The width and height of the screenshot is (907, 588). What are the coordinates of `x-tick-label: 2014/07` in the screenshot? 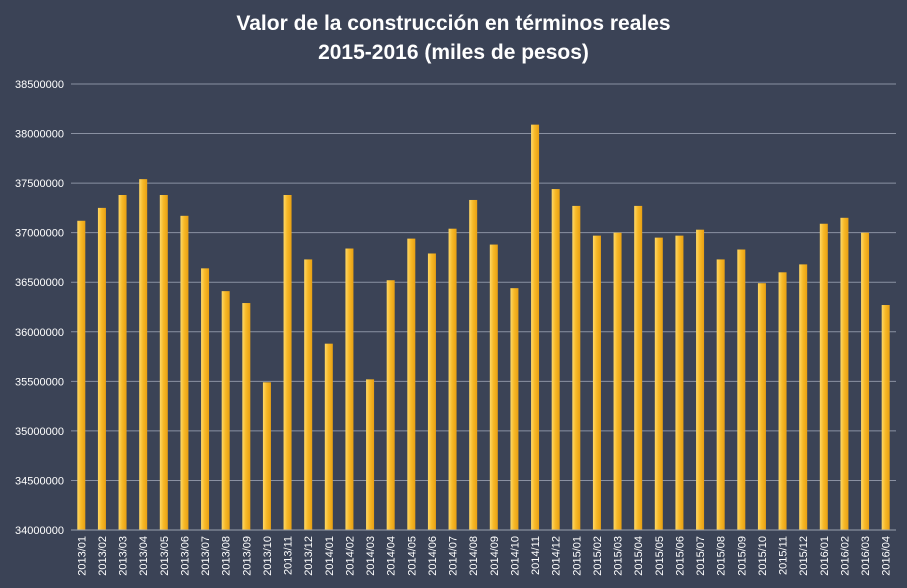 It's located at (454, 556).